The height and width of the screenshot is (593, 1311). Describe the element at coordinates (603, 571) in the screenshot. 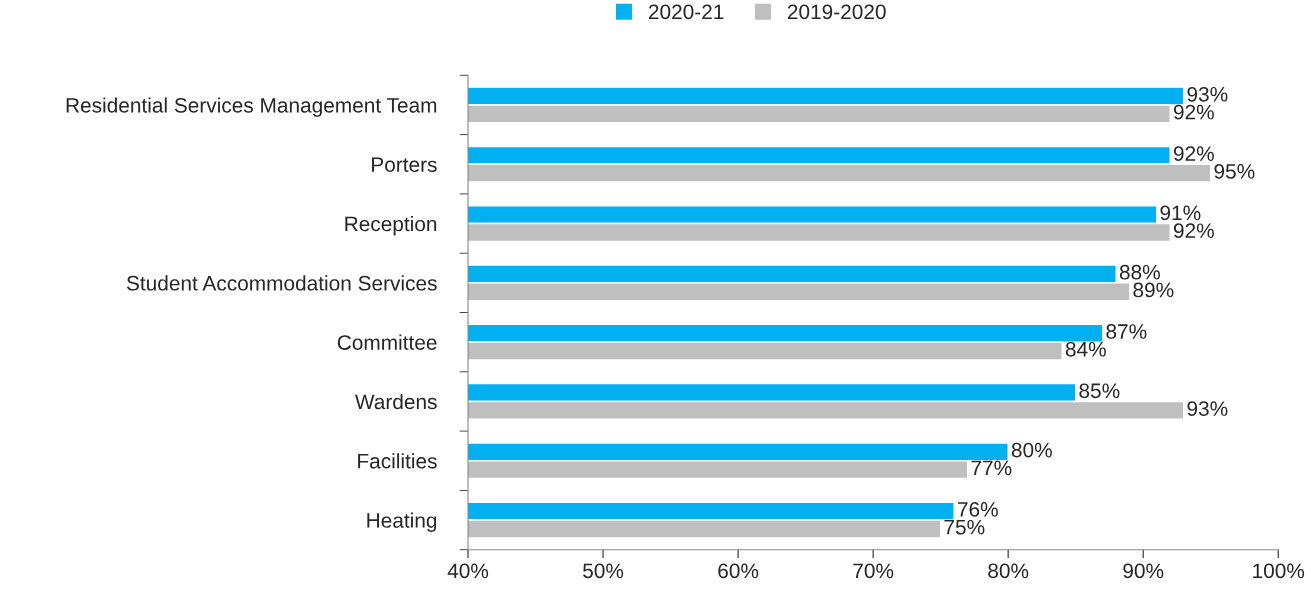

I see `x-tick-label: 50%` at that location.